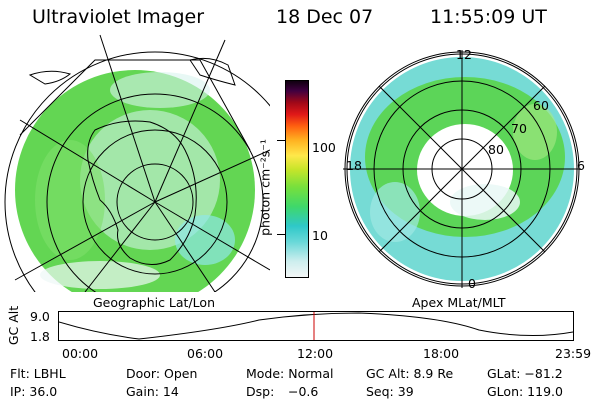 This screenshot has height=400, width=600. Describe the element at coordinates (152, 391) in the screenshot. I see `status-gain: Gain: 14` at that location.